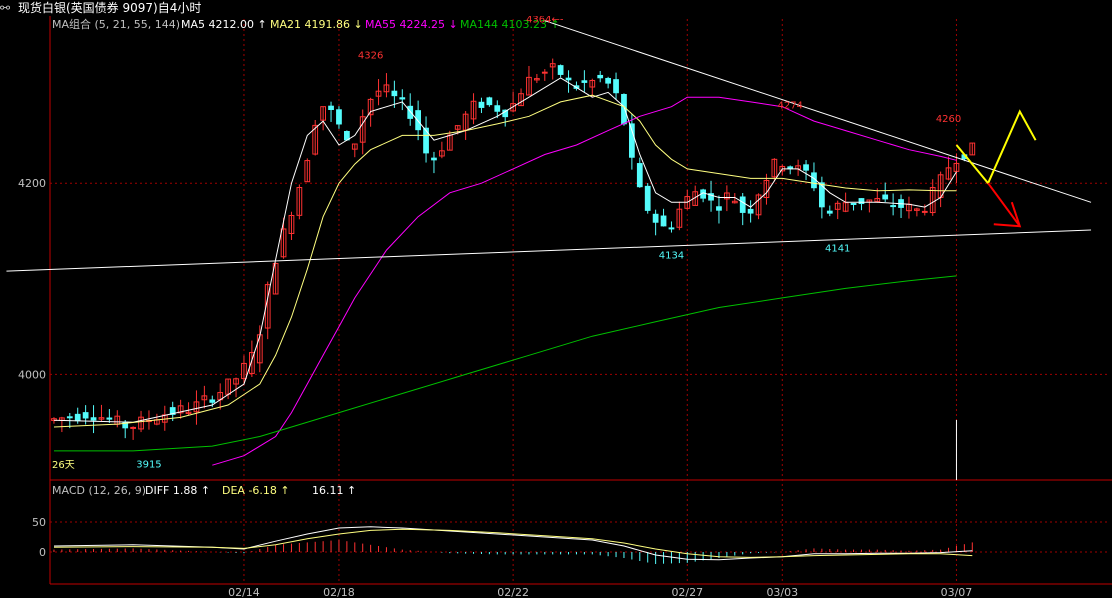 This screenshot has height=598, width=1112. Describe the element at coordinates (411, 24) in the screenshot. I see `ma55-legend: MA55 4224.25 ↓` at that location.